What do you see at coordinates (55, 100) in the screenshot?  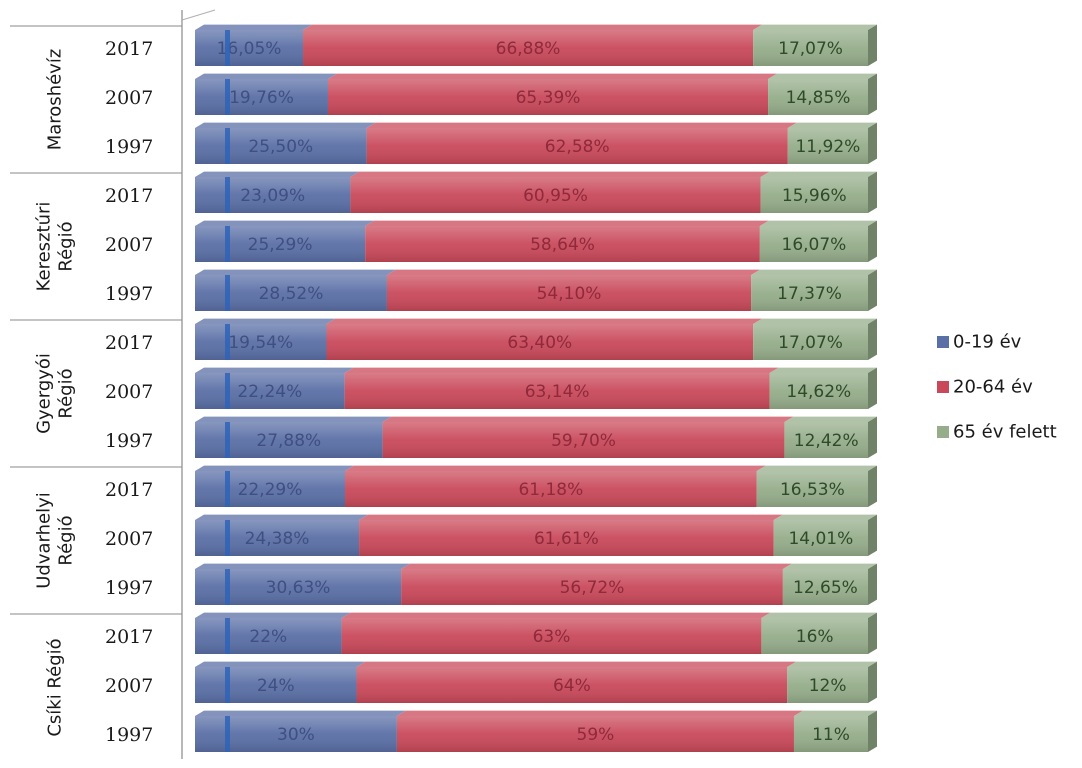 I see `region-label: Maroshévíz` at bounding box center [55, 100].